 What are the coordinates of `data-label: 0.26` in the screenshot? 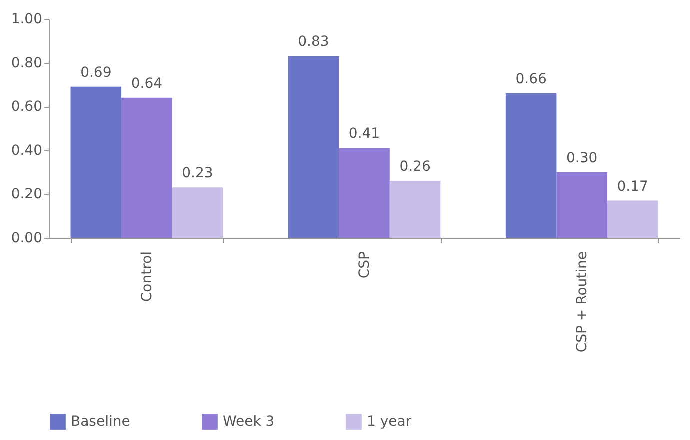 It's located at (415, 167).